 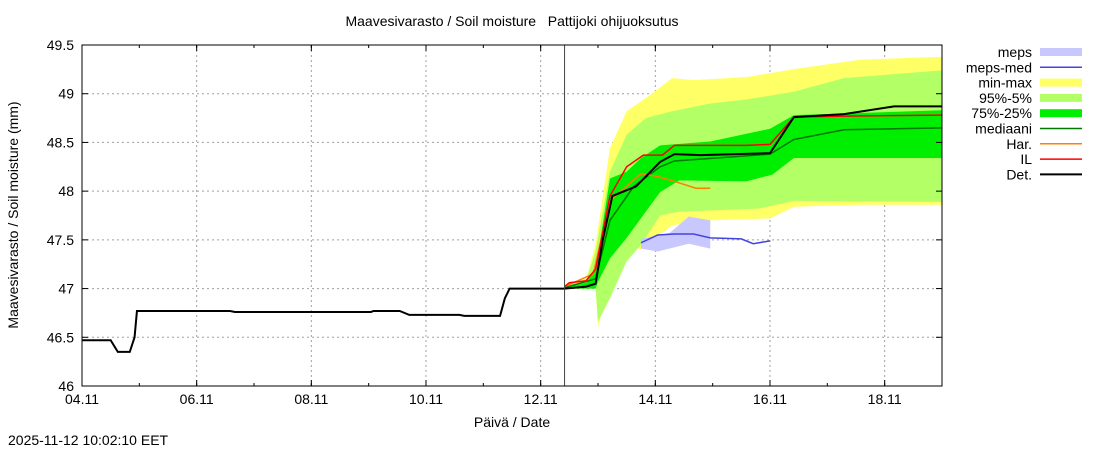 What do you see at coordinates (311, 399) in the screenshot?
I see `x-tick-label: 08.11` at bounding box center [311, 399].